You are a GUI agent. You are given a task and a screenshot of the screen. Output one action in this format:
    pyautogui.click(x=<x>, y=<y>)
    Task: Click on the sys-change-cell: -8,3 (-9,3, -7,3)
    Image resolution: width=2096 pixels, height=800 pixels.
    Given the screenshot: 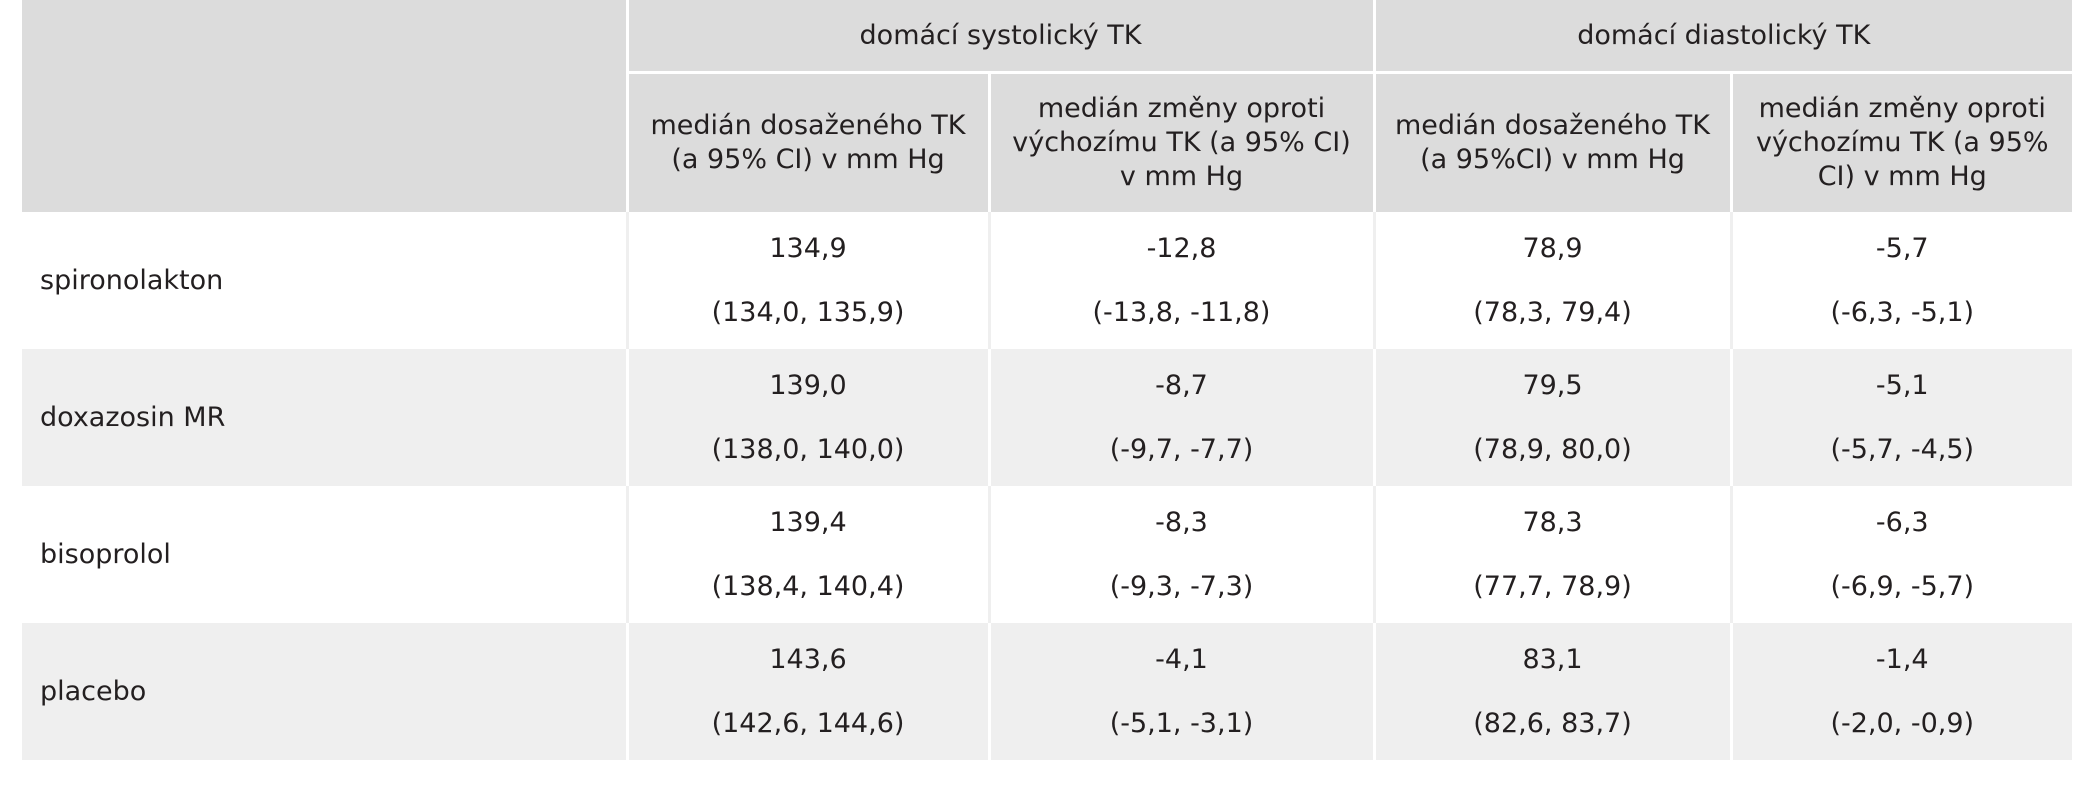 What is the action you would take?
    pyautogui.click(x=1180, y=554)
    